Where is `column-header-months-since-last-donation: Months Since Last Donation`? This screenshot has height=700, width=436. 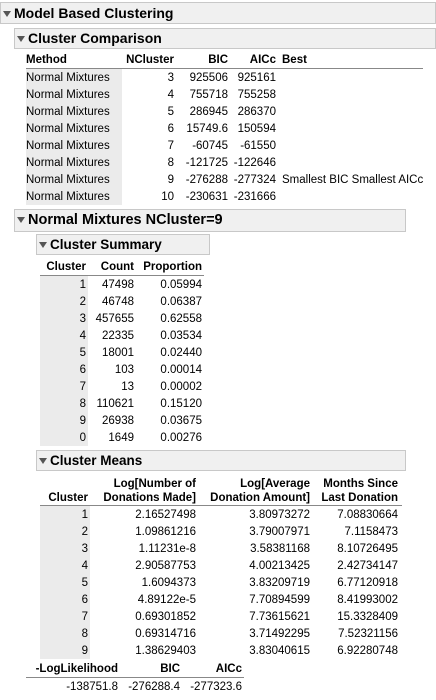 column-header-months-since-last-donation: Months Since Last Donation is located at coordinates (358, 489).